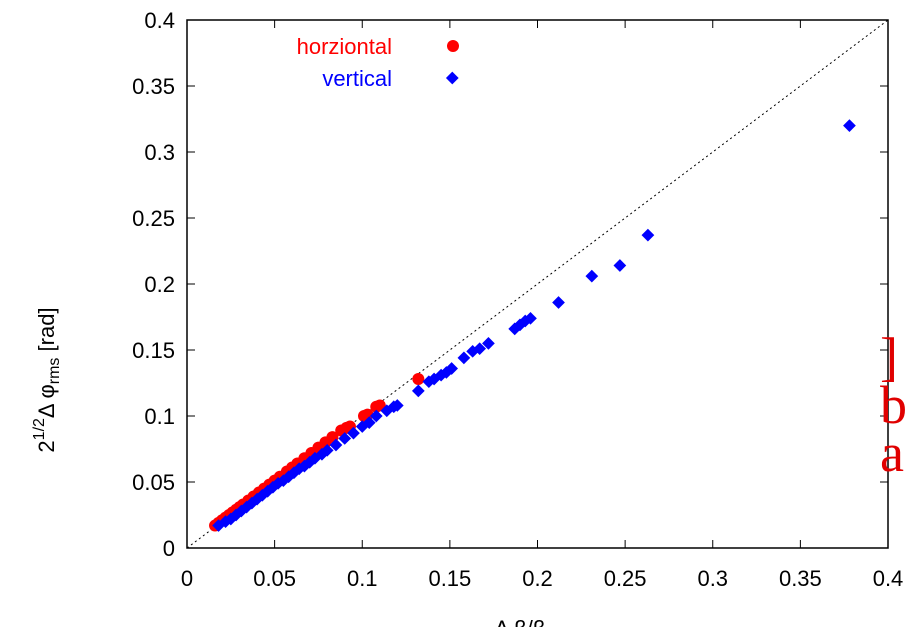  Describe the element at coordinates (54, 371) in the screenshot. I see `y-label-sub: rms` at that location.